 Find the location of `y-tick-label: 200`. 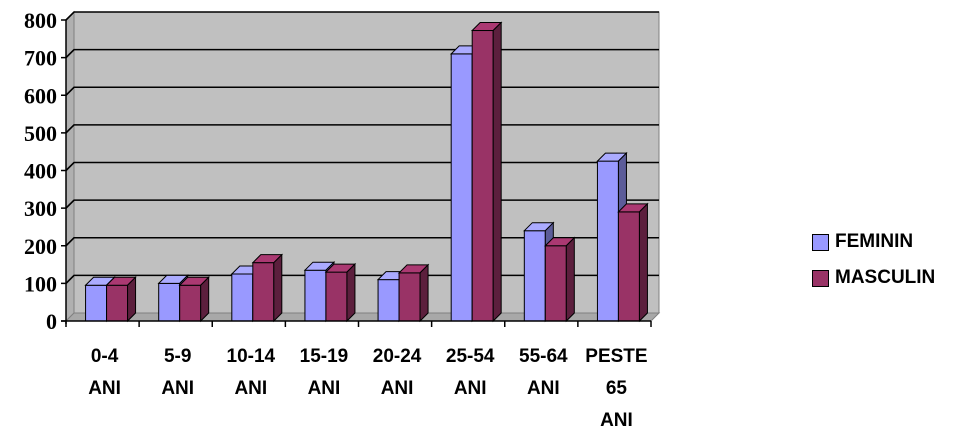

y-tick-label: 200 is located at coordinates (40, 246).